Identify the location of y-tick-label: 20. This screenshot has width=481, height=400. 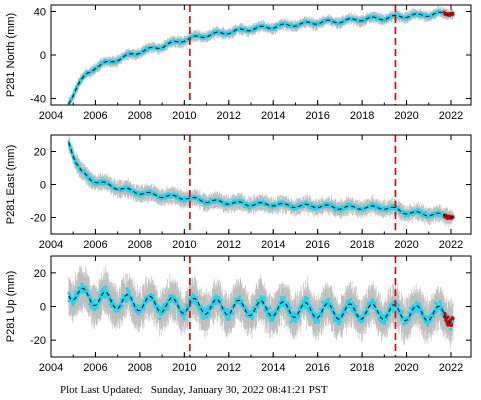
(40, 274).